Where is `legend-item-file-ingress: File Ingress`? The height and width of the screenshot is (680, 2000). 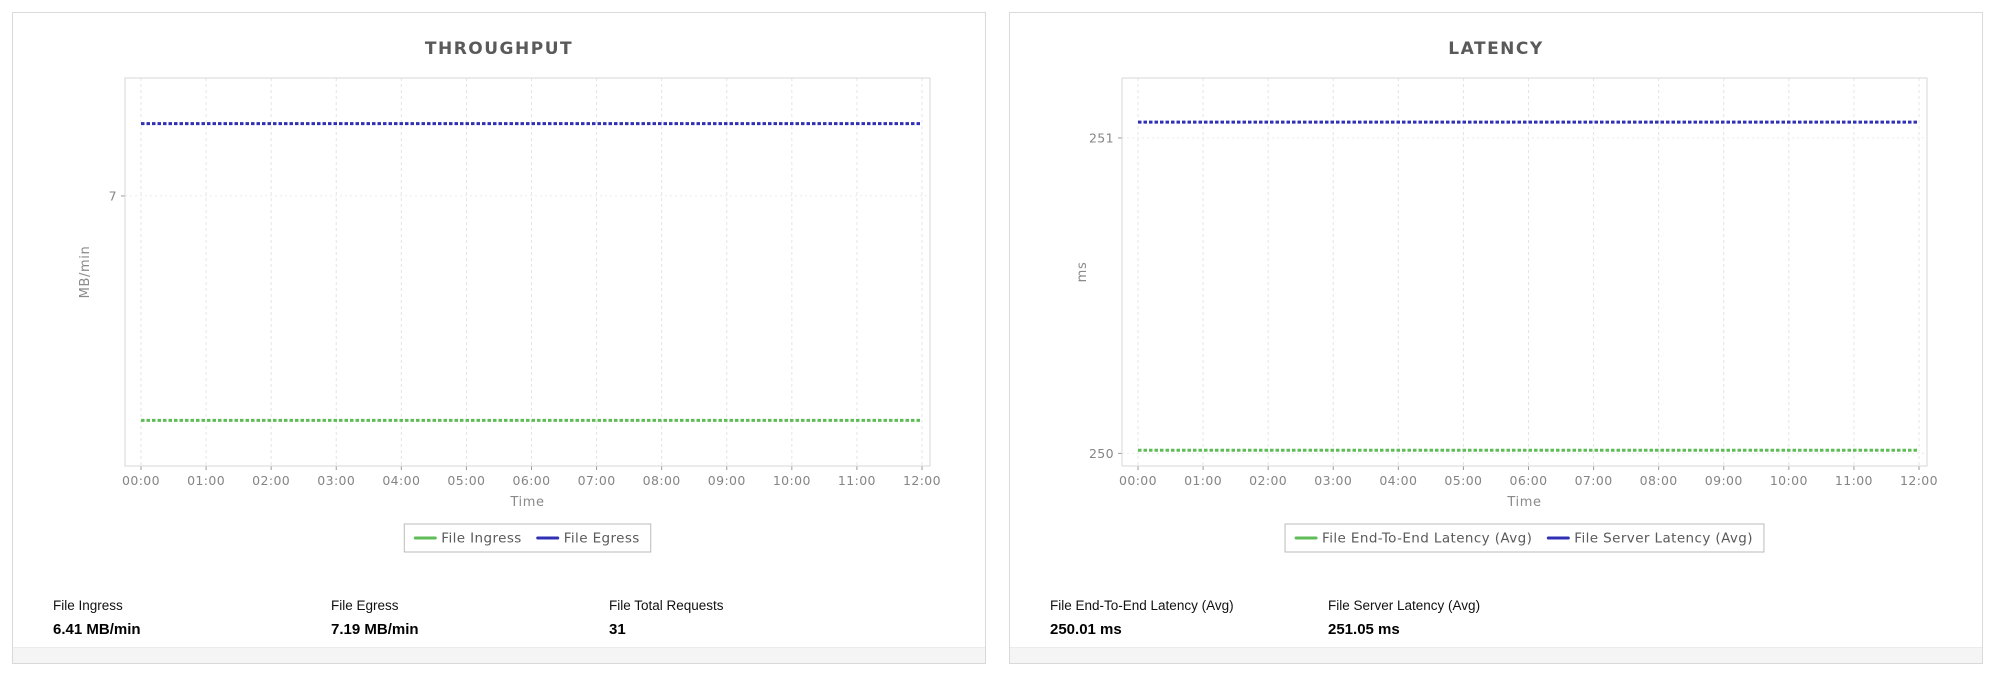
legend-item-file-ingress: File Ingress is located at coordinates (467, 539).